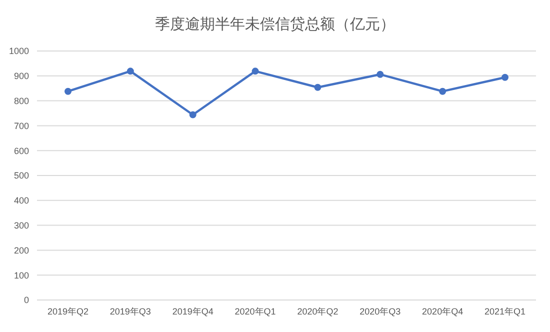  Describe the element at coordinates (21, 76) in the screenshot. I see `y-tick-label: 900` at that location.